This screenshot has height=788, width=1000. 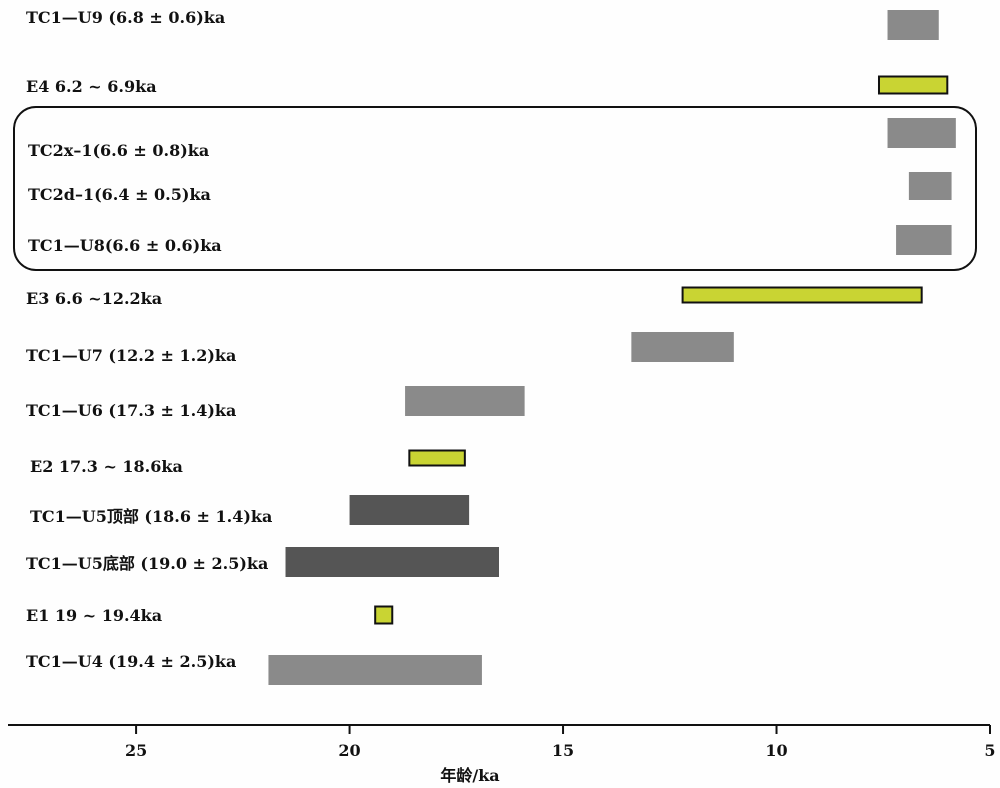 I want to click on row-label: TC1—U8(6.6 ± 0.6)ka, so click(x=125, y=245).